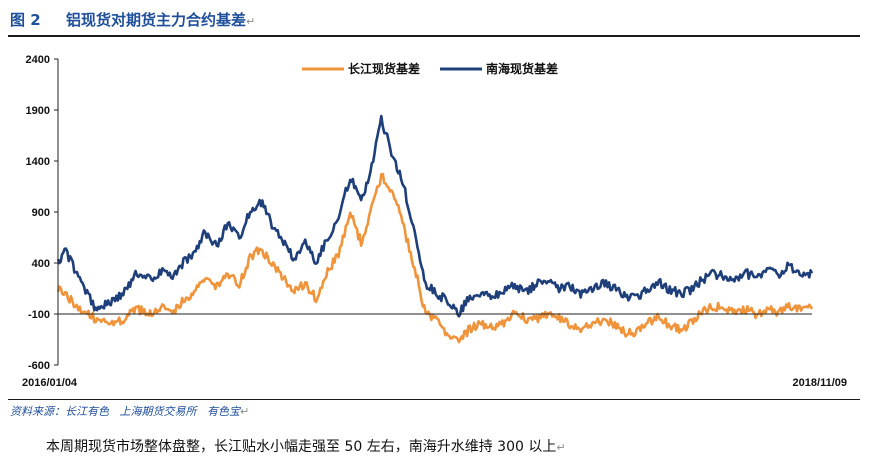  What do you see at coordinates (39, 366) in the screenshot?
I see `y-tick-label: -600` at bounding box center [39, 366].